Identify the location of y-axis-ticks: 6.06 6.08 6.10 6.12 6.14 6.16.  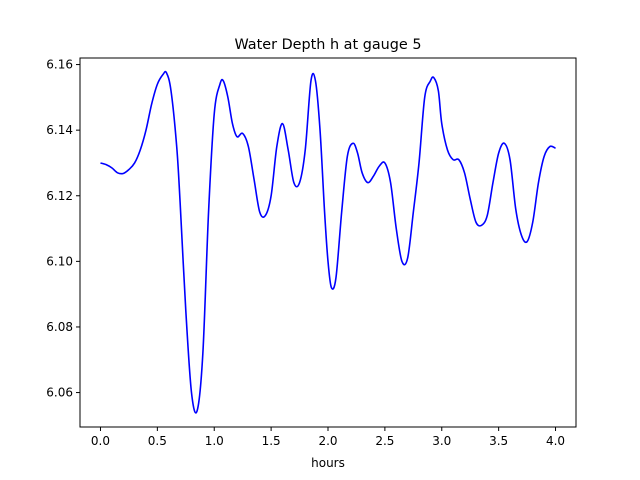
(63, 229).